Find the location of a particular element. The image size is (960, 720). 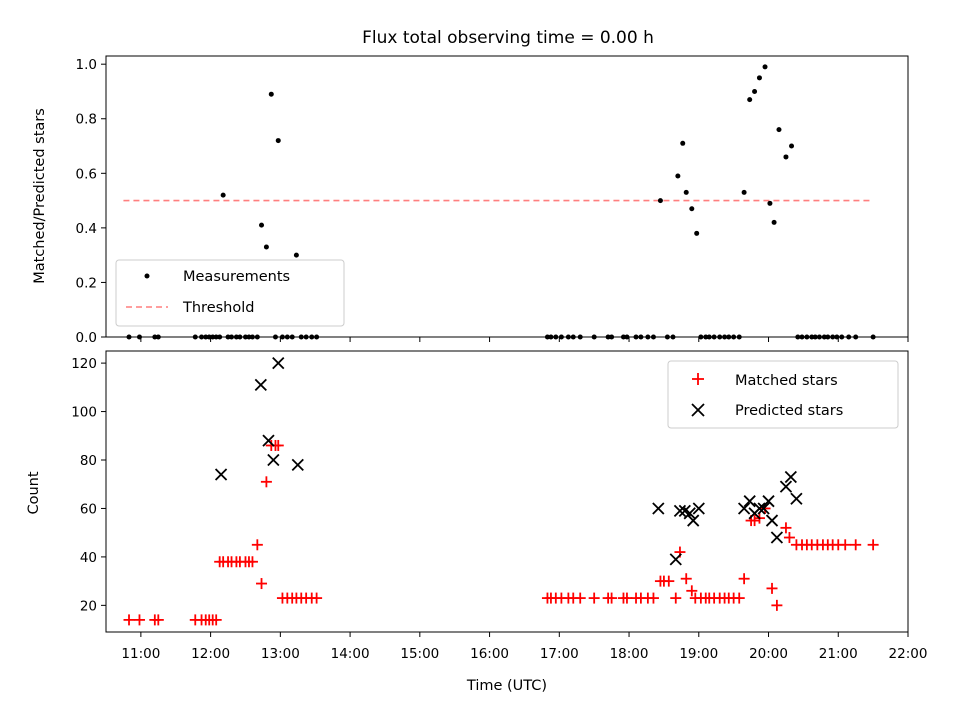

x-tick-label: 22:00 is located at coordinates (908, 654).